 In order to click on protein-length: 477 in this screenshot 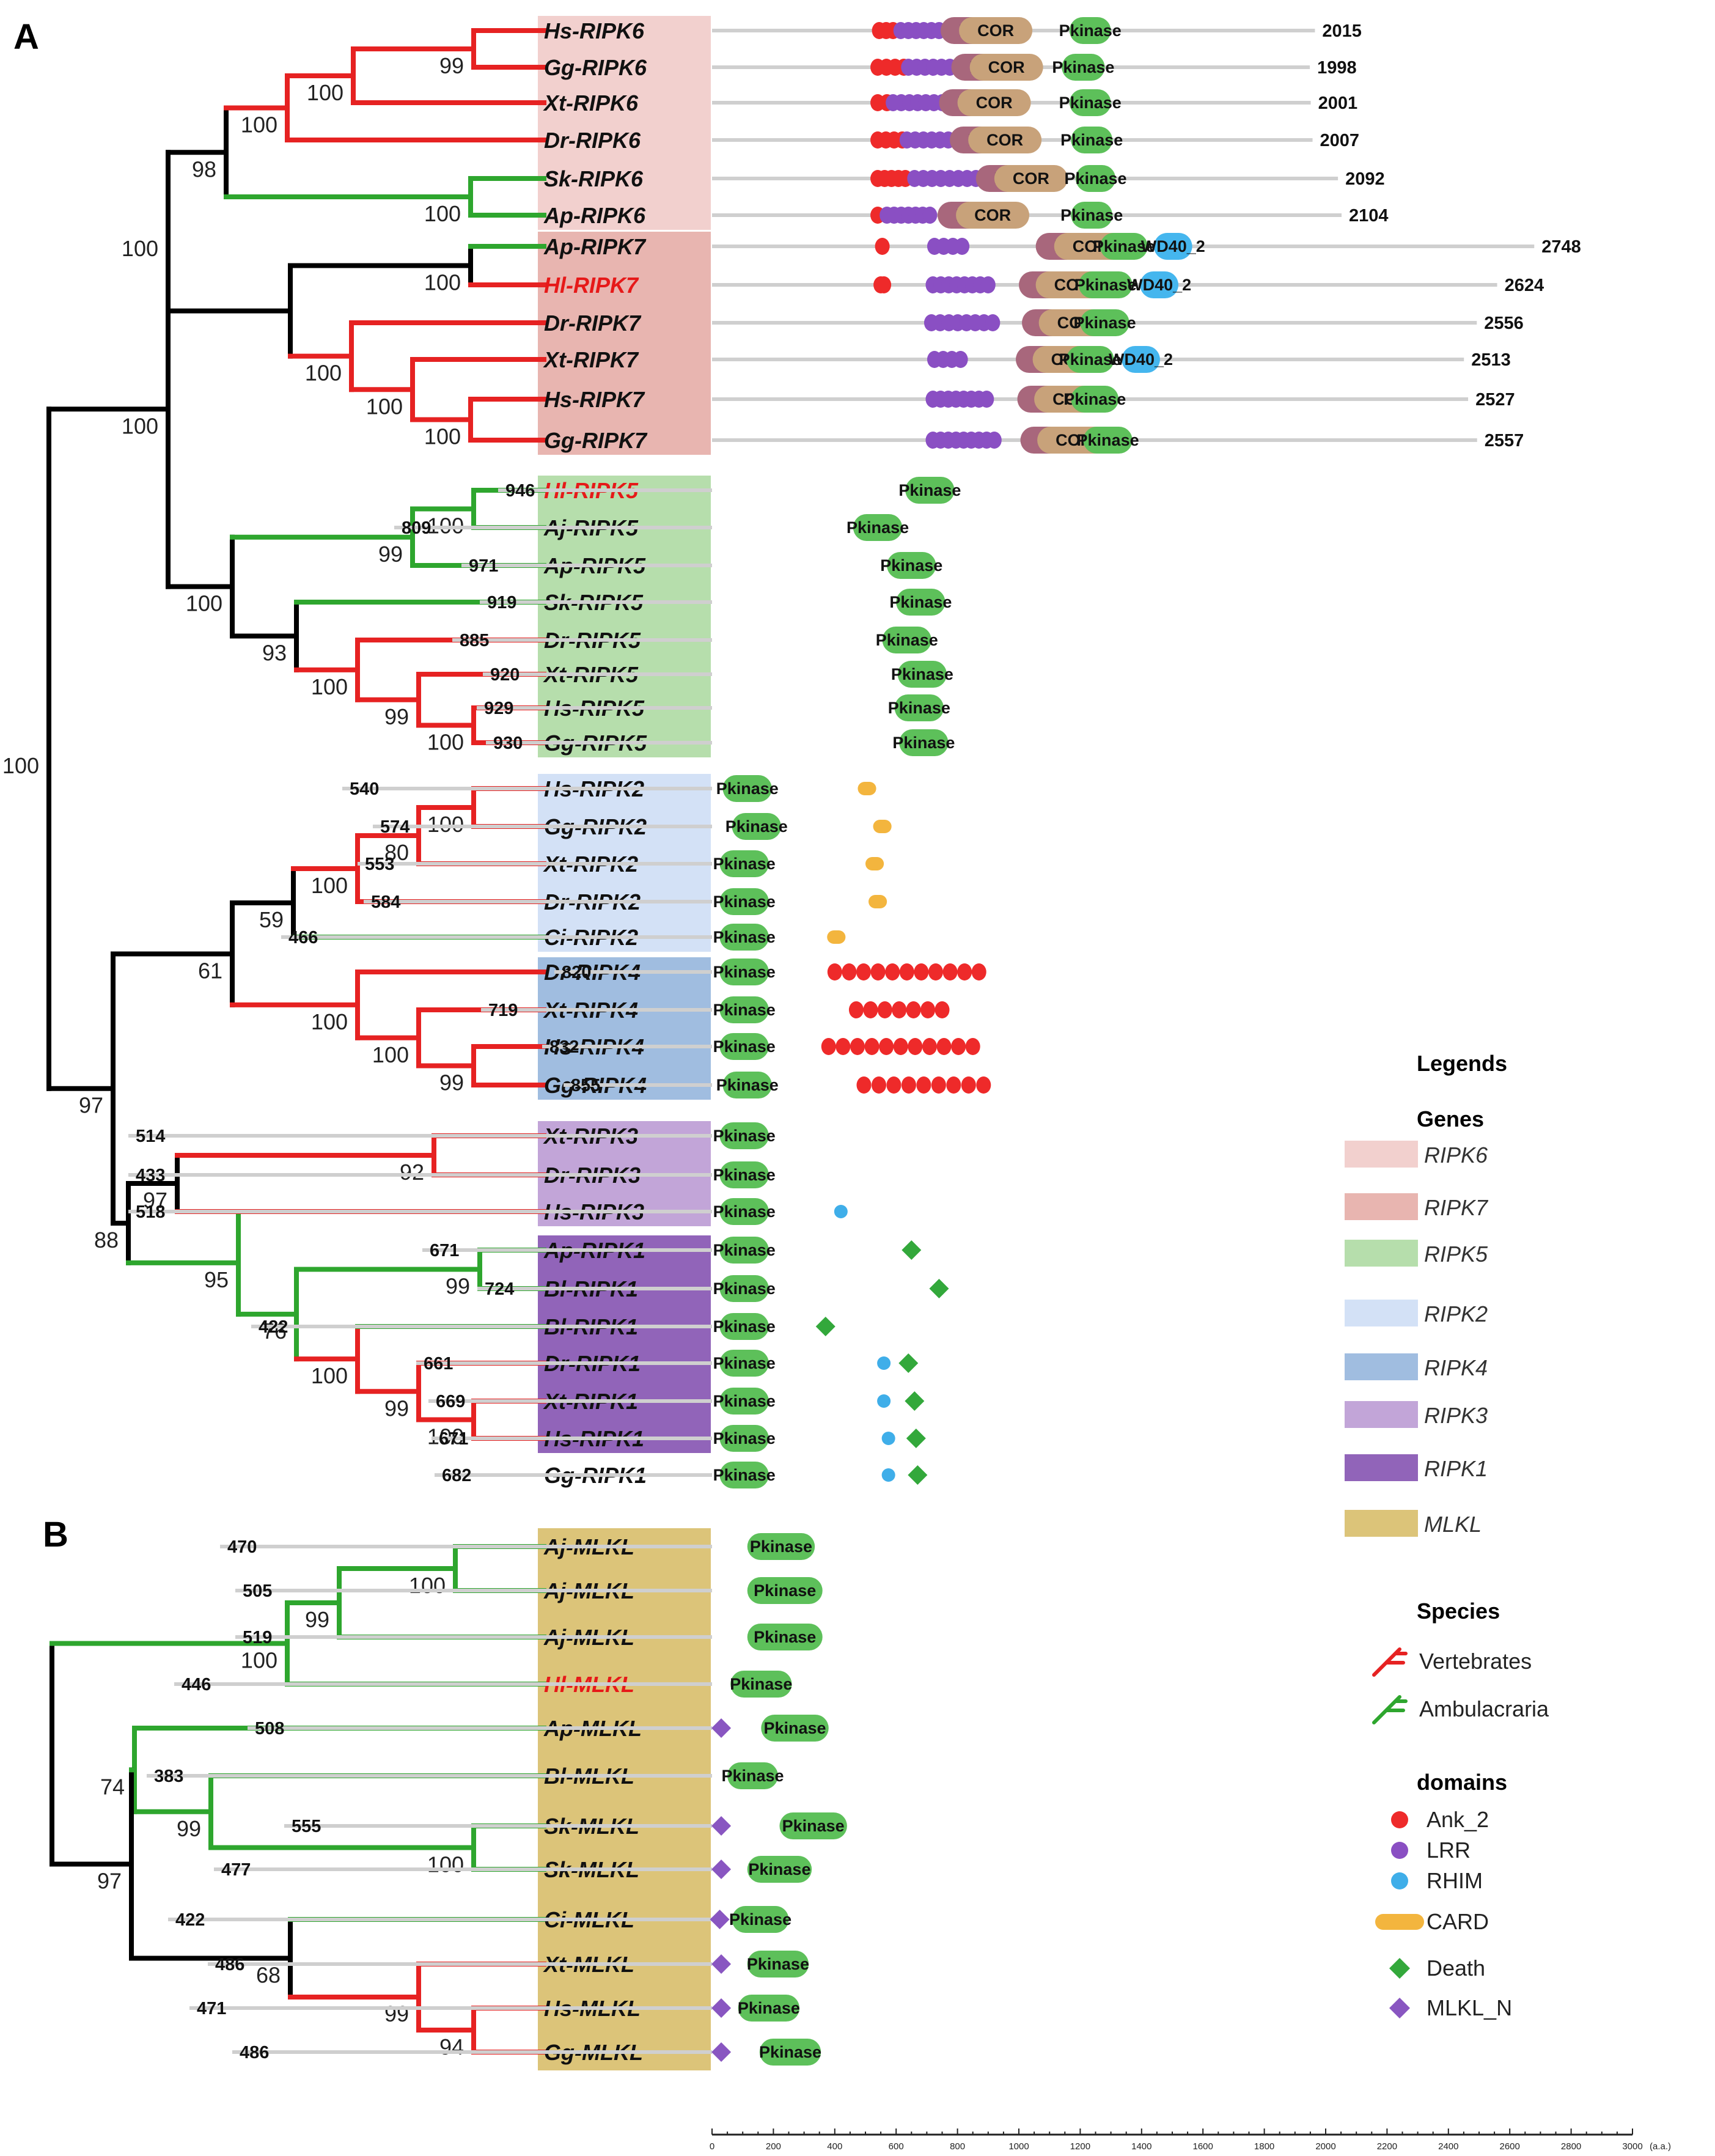, I will do `click(236, 1870)`.